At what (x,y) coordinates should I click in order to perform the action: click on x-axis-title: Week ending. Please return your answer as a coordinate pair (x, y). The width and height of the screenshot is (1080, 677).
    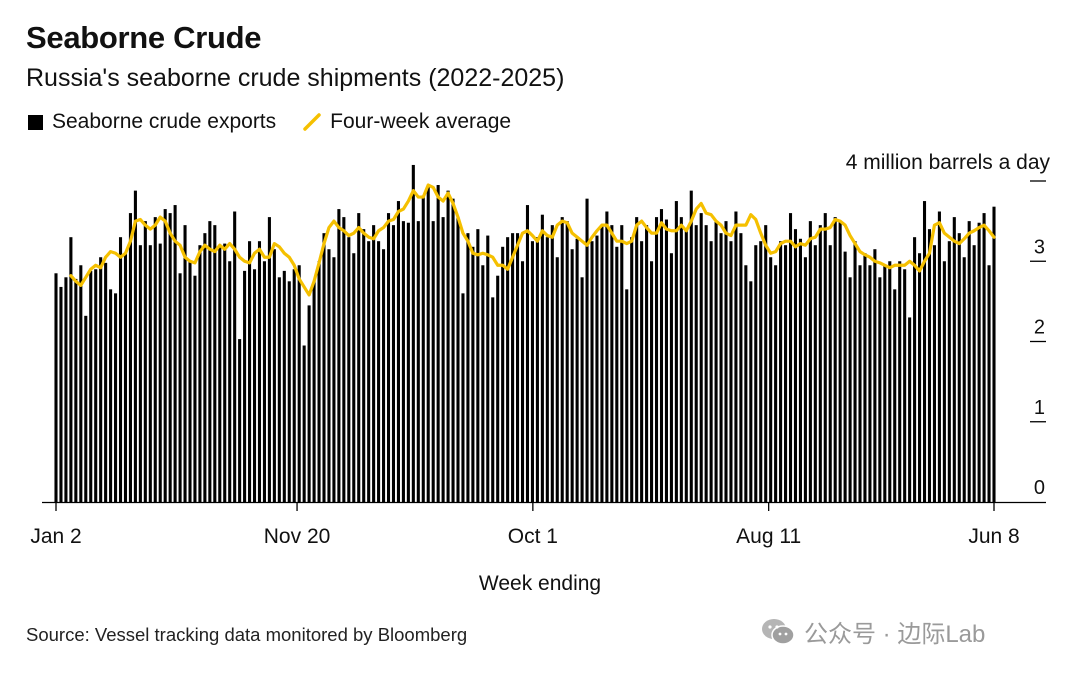
    Looking at the image, I should click on (540, 583).